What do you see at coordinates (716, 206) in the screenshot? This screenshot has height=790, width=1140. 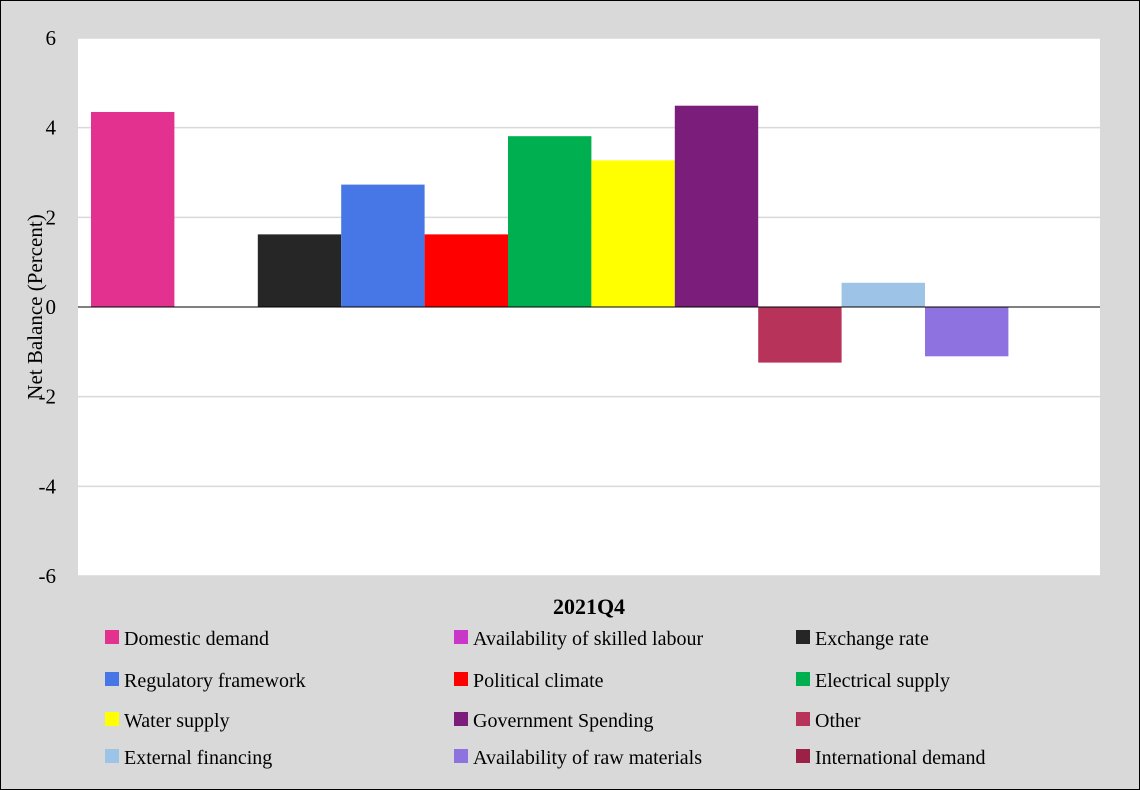 I see `bar-government-spending` at bounding box center [716, 206].